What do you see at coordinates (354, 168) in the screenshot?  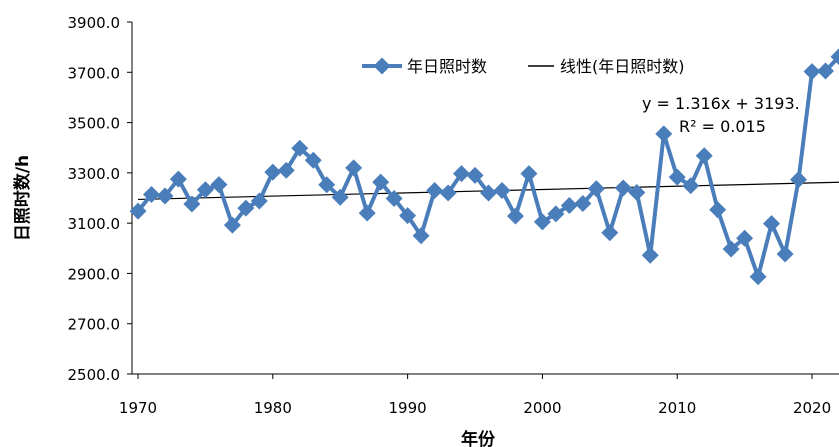 I see `data-point-1986` at bounding box center [354, 168].